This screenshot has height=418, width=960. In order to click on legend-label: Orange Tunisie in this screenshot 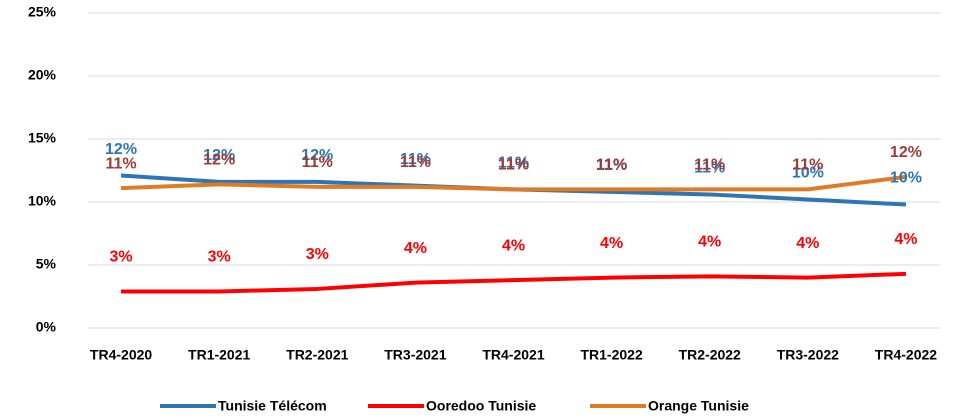, I will do `click(698, 406)`.